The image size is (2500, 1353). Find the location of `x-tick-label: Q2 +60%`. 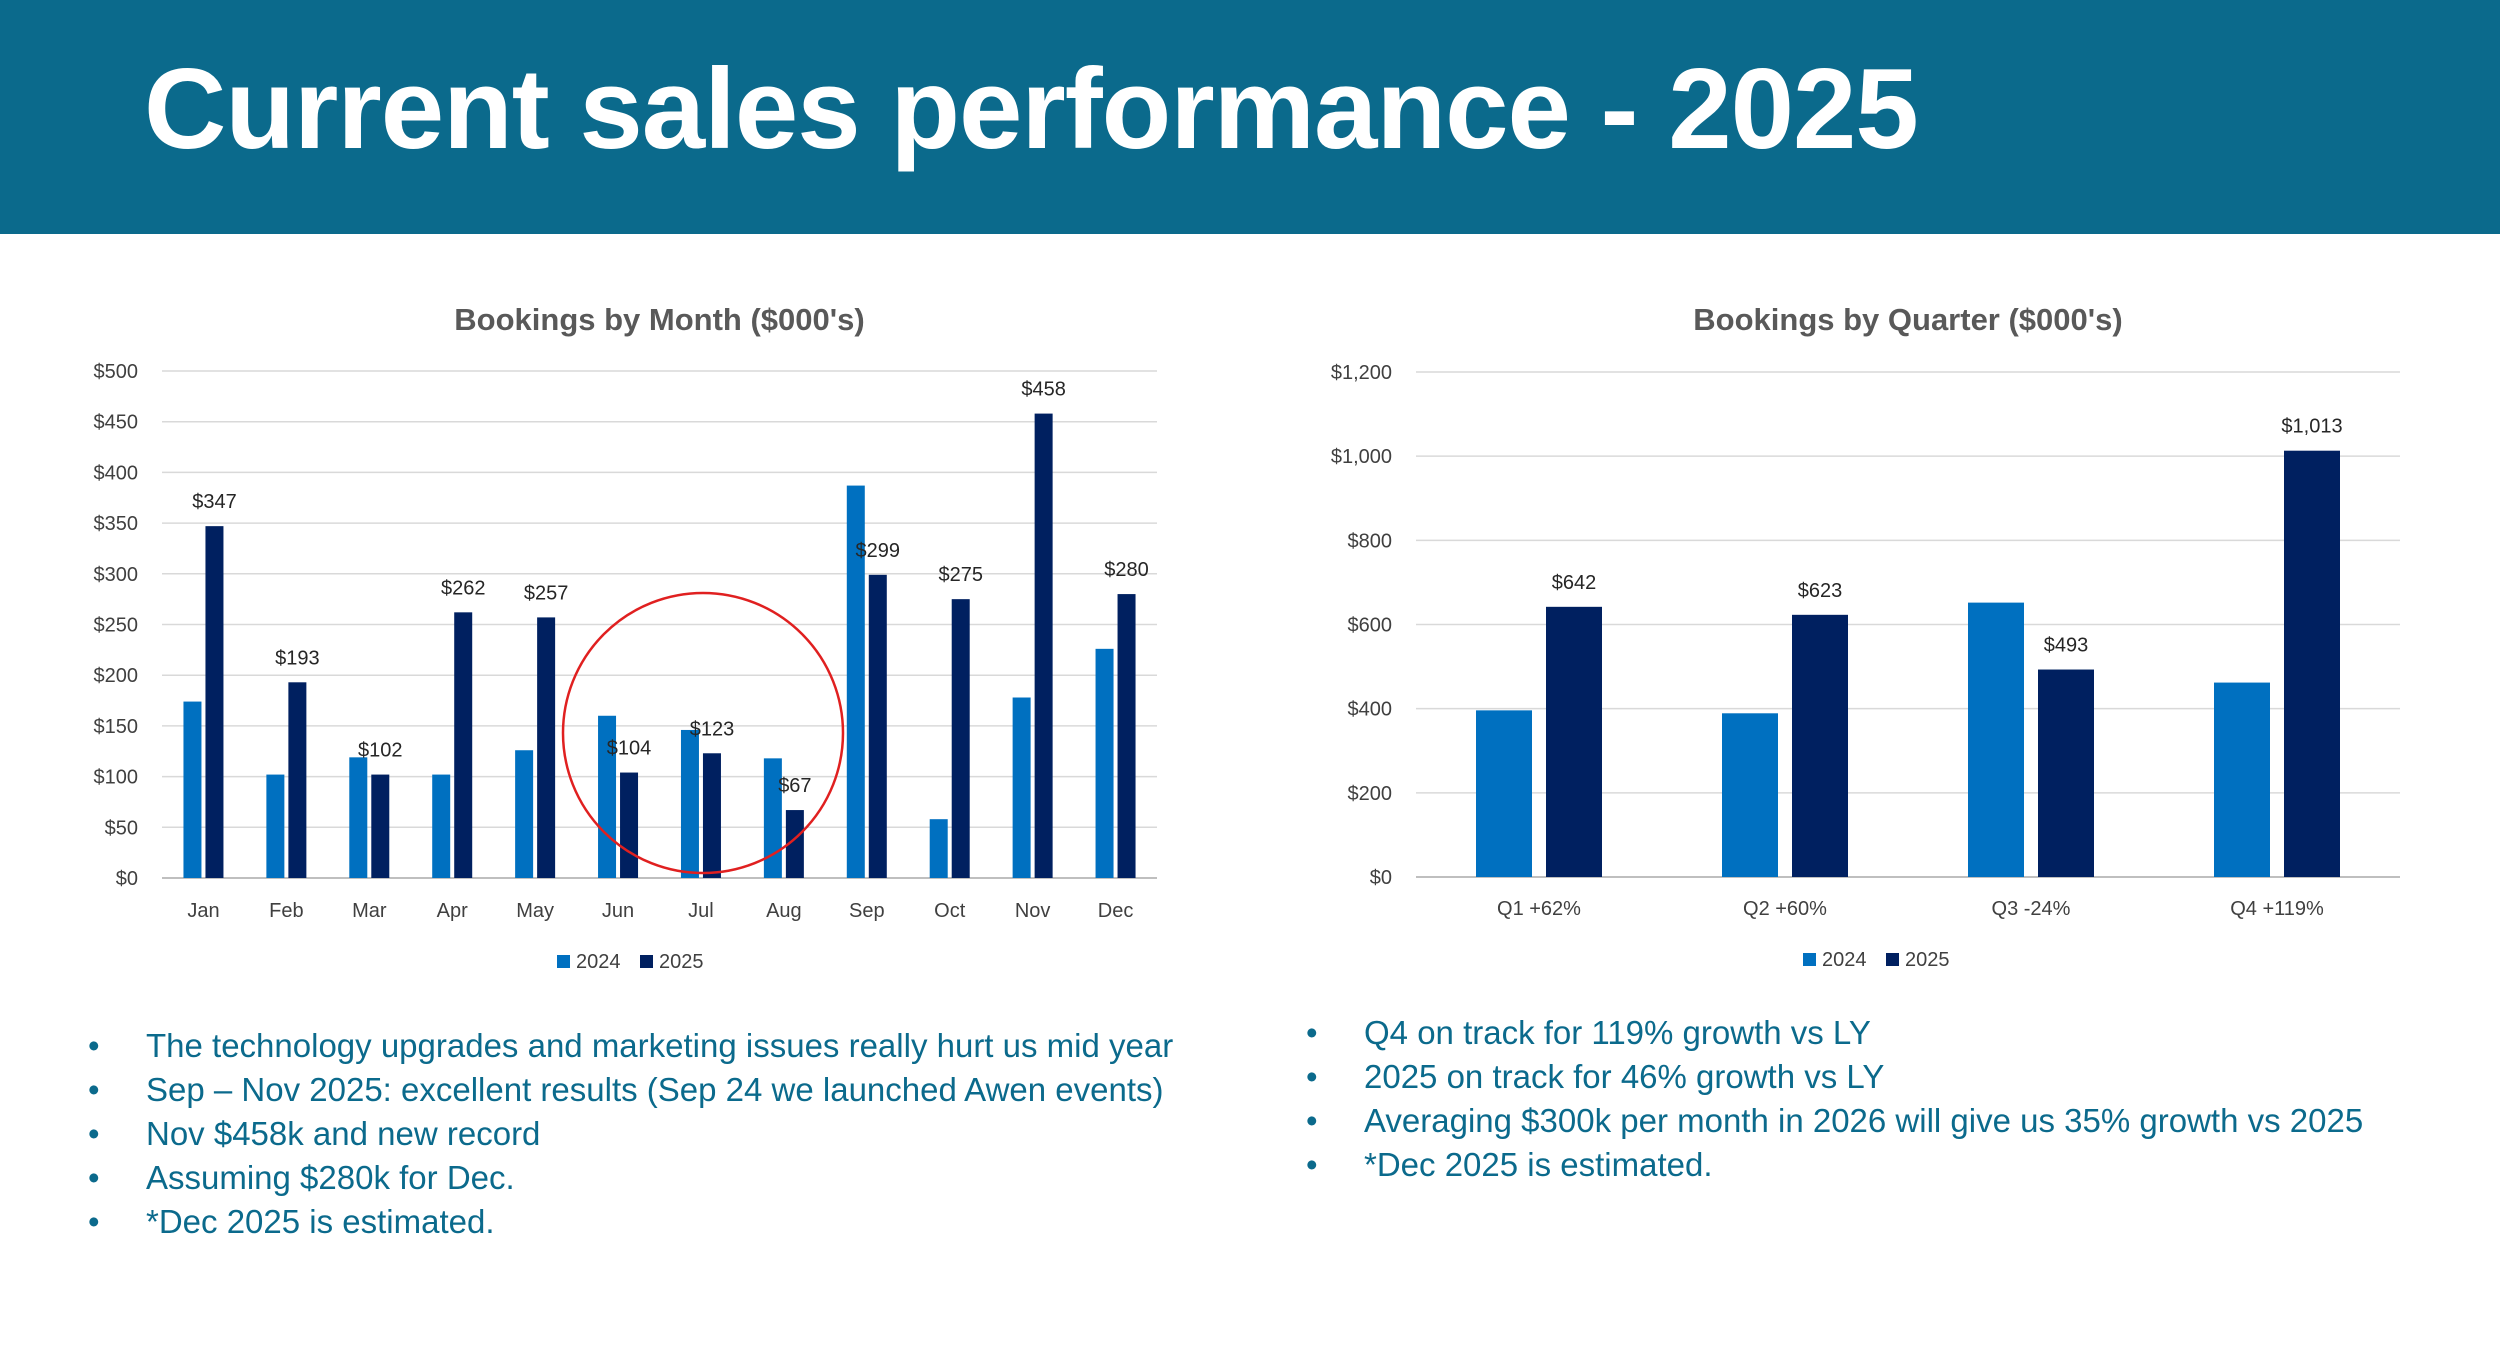

x-tick-label: Q2 +60% is located at coordinates (1785, 909).